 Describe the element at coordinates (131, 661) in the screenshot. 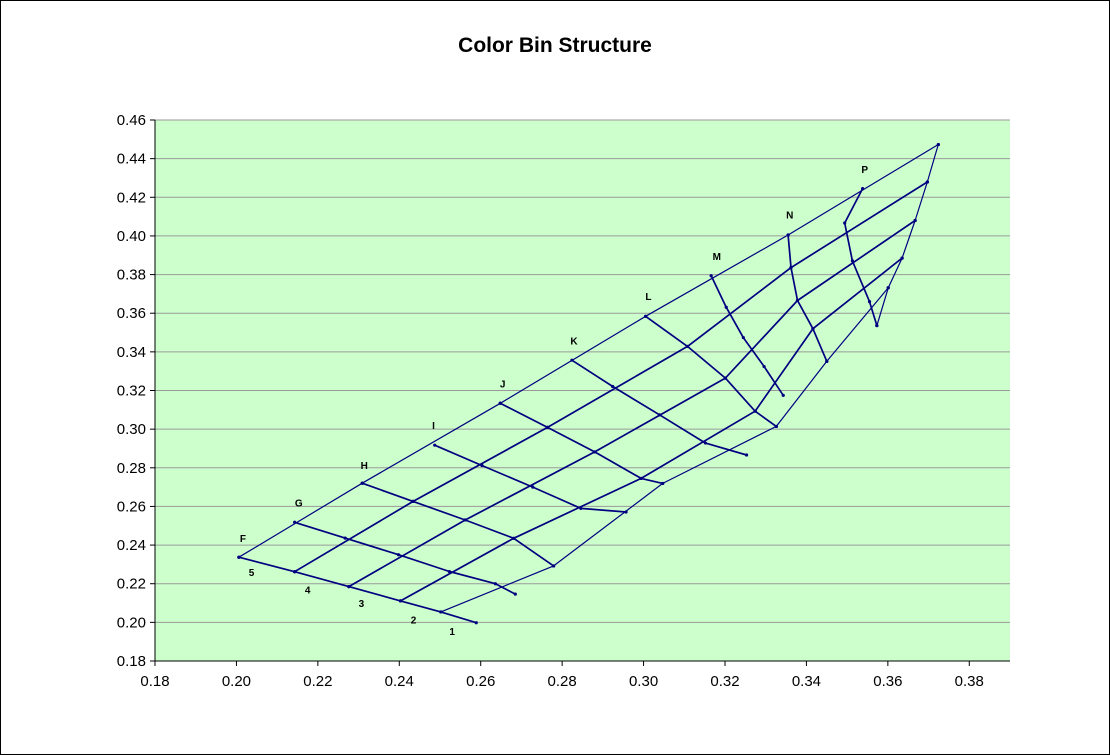

I see `y-tick-label: 0.18` at that location.